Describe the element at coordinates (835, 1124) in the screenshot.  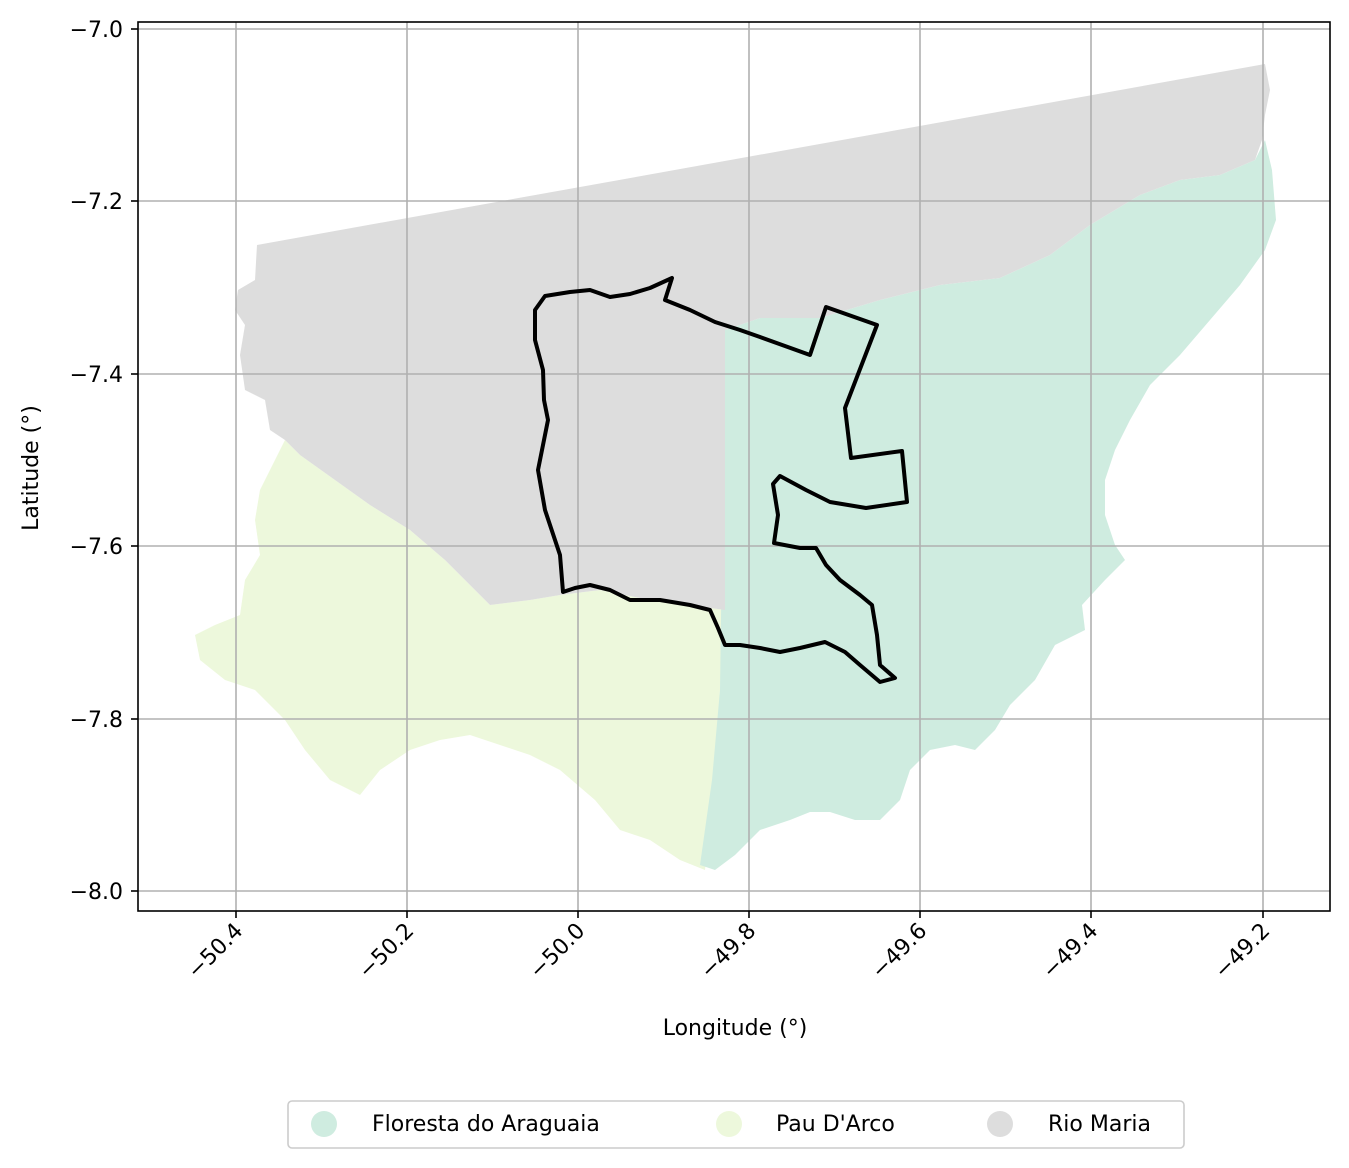
I see `legend-label: Pau D'Arco` at that location.